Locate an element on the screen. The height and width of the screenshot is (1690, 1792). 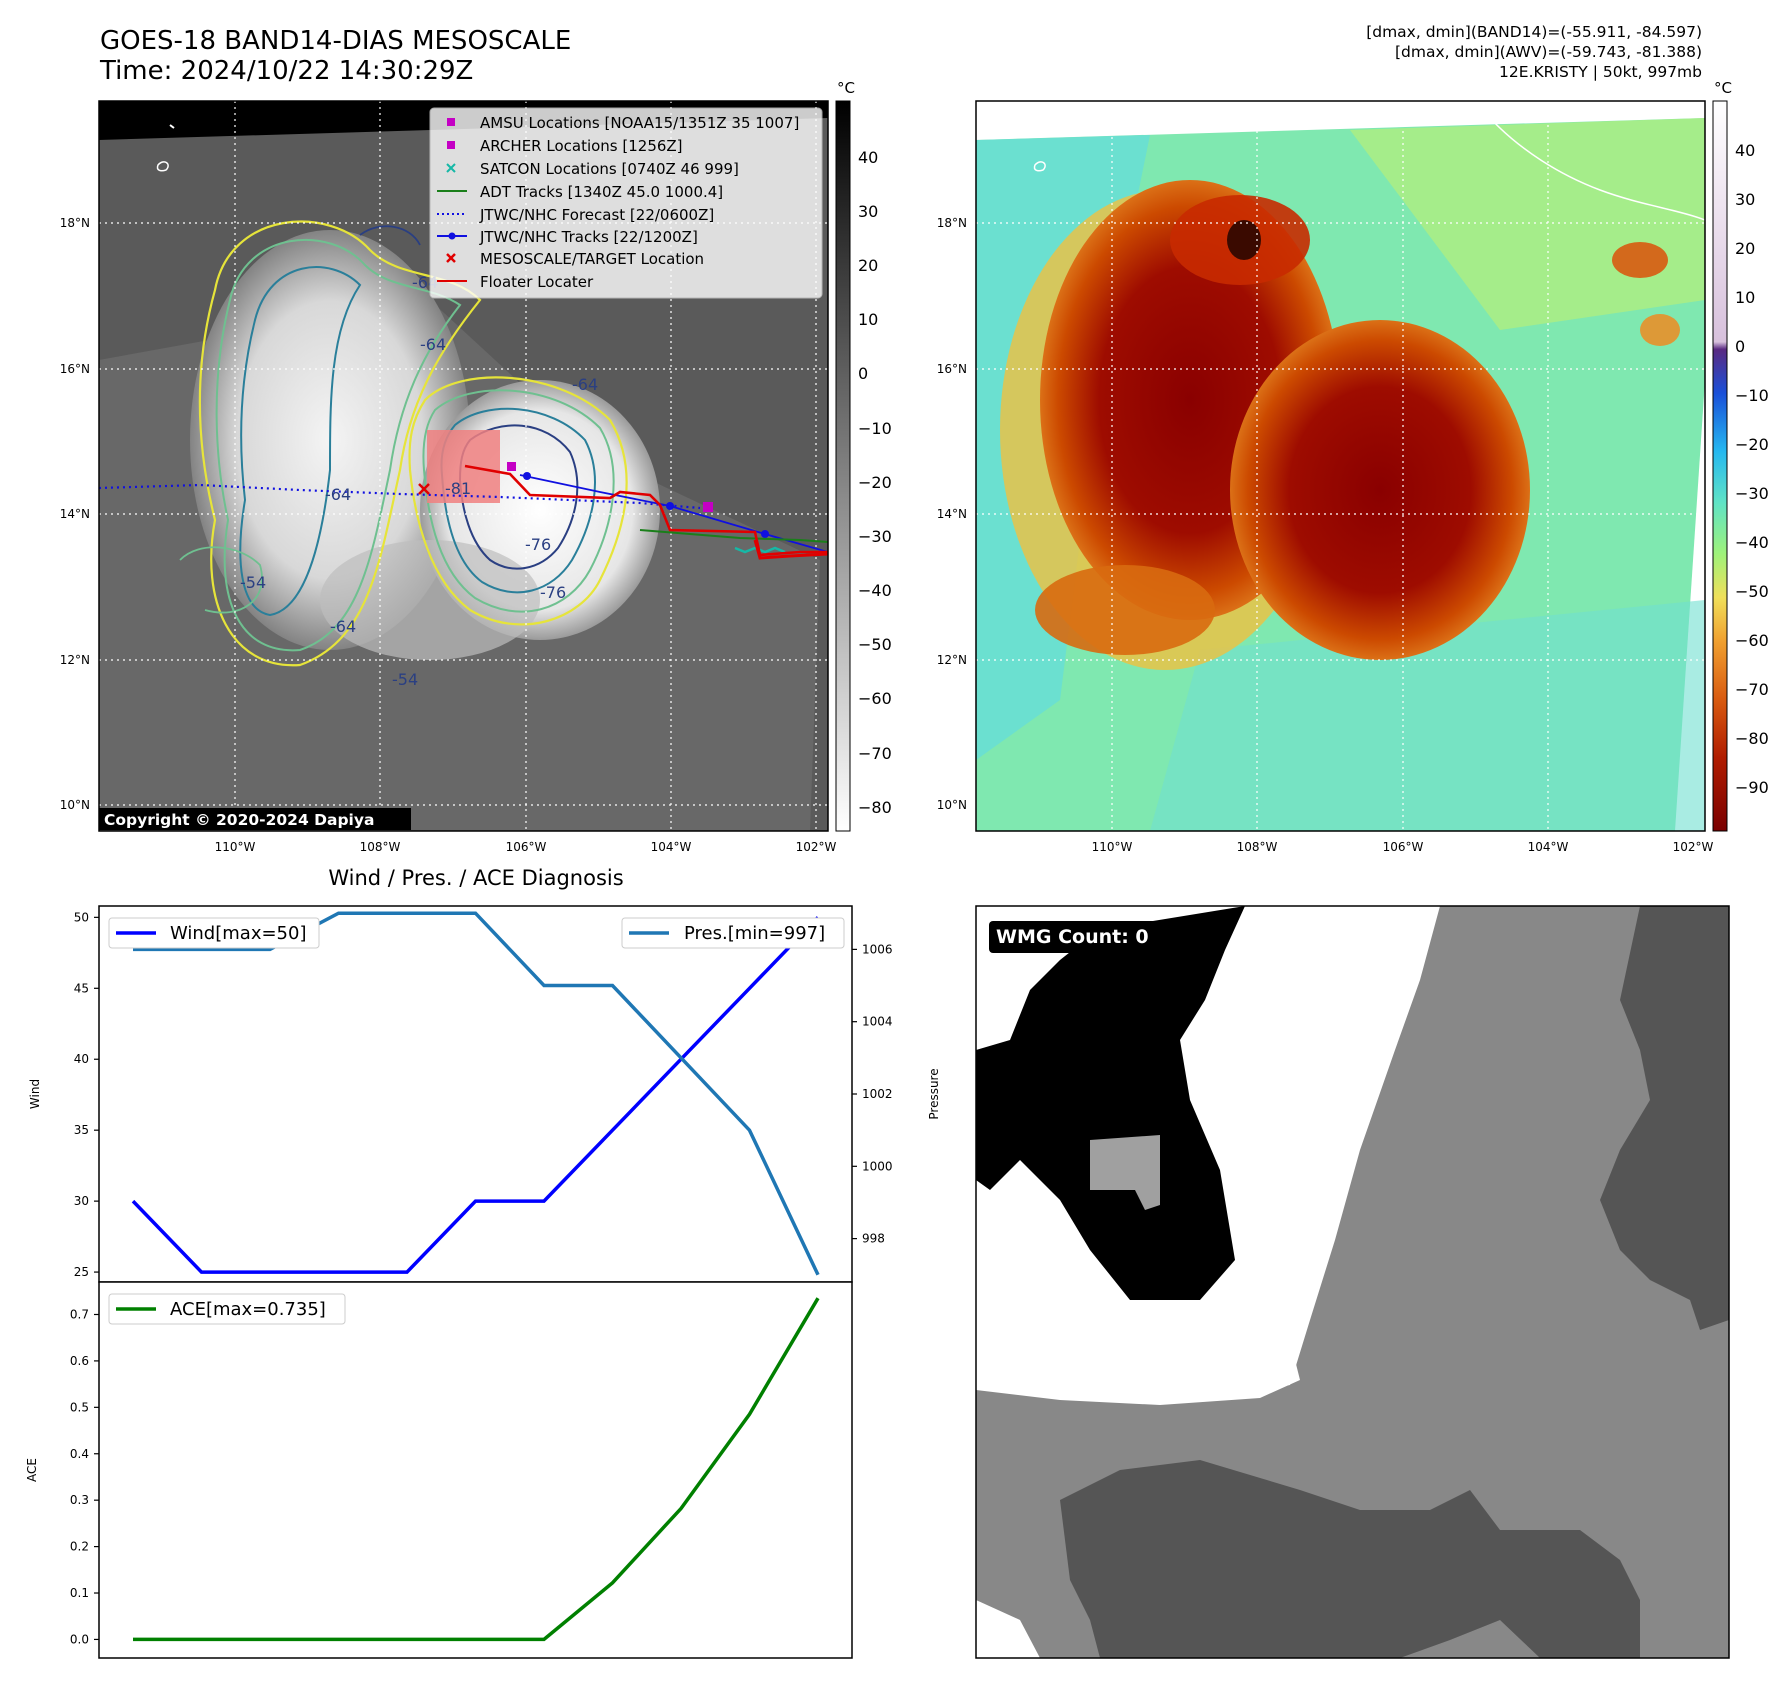
pressure-tick-label: 1000 is located at coordinates (877, 1166).